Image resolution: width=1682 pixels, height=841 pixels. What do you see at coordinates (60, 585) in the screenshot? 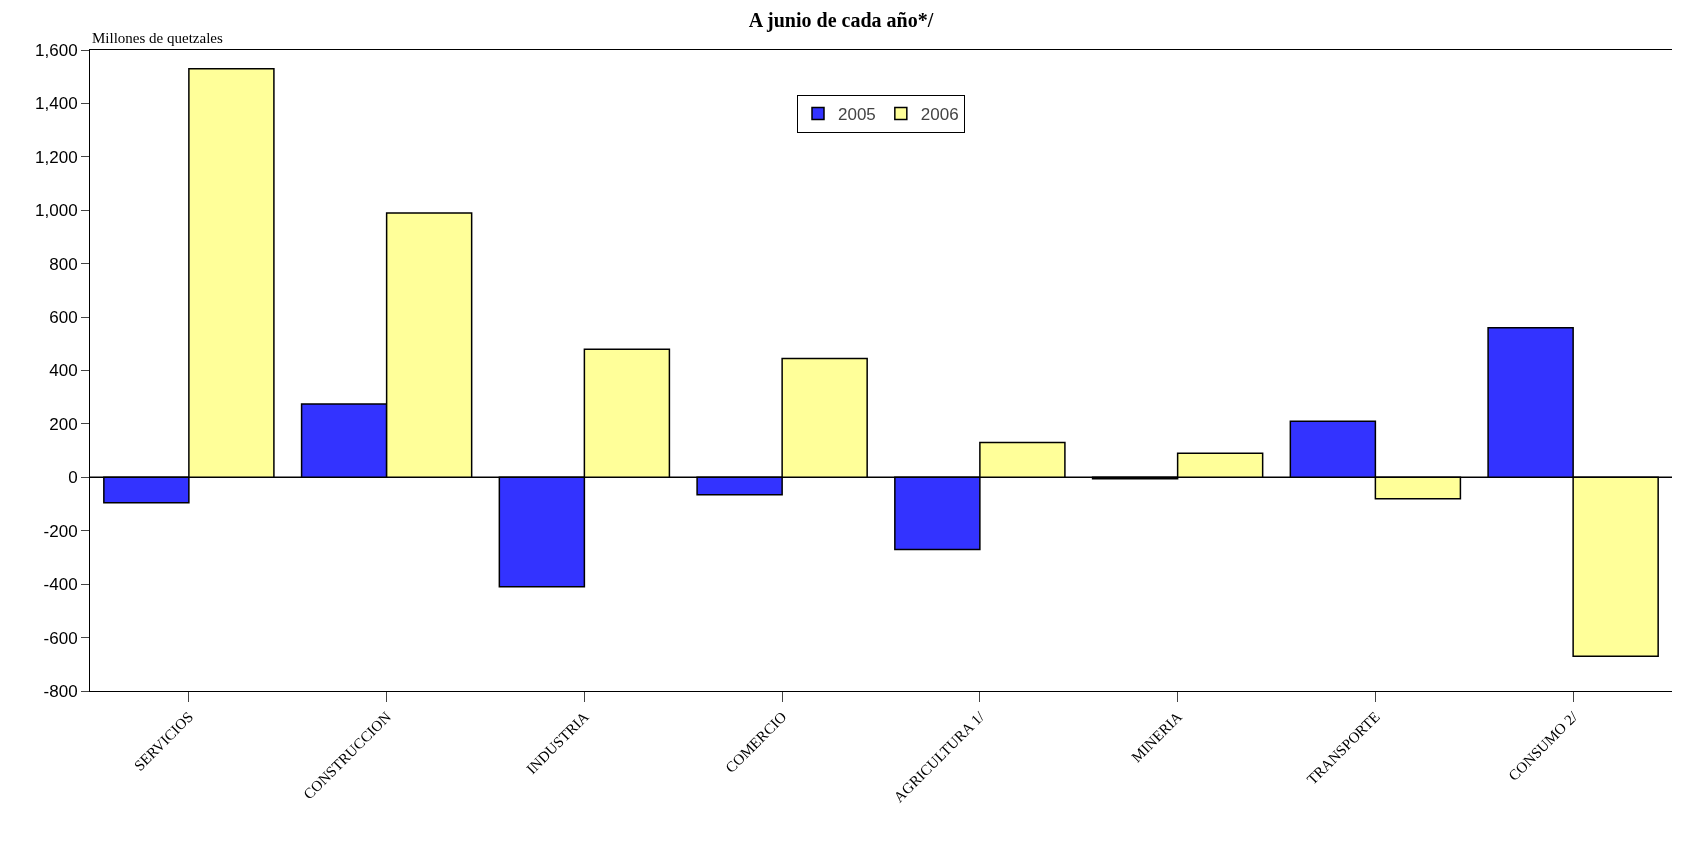
I see `y-tick-label: -400` at bounding box center [60, 585].